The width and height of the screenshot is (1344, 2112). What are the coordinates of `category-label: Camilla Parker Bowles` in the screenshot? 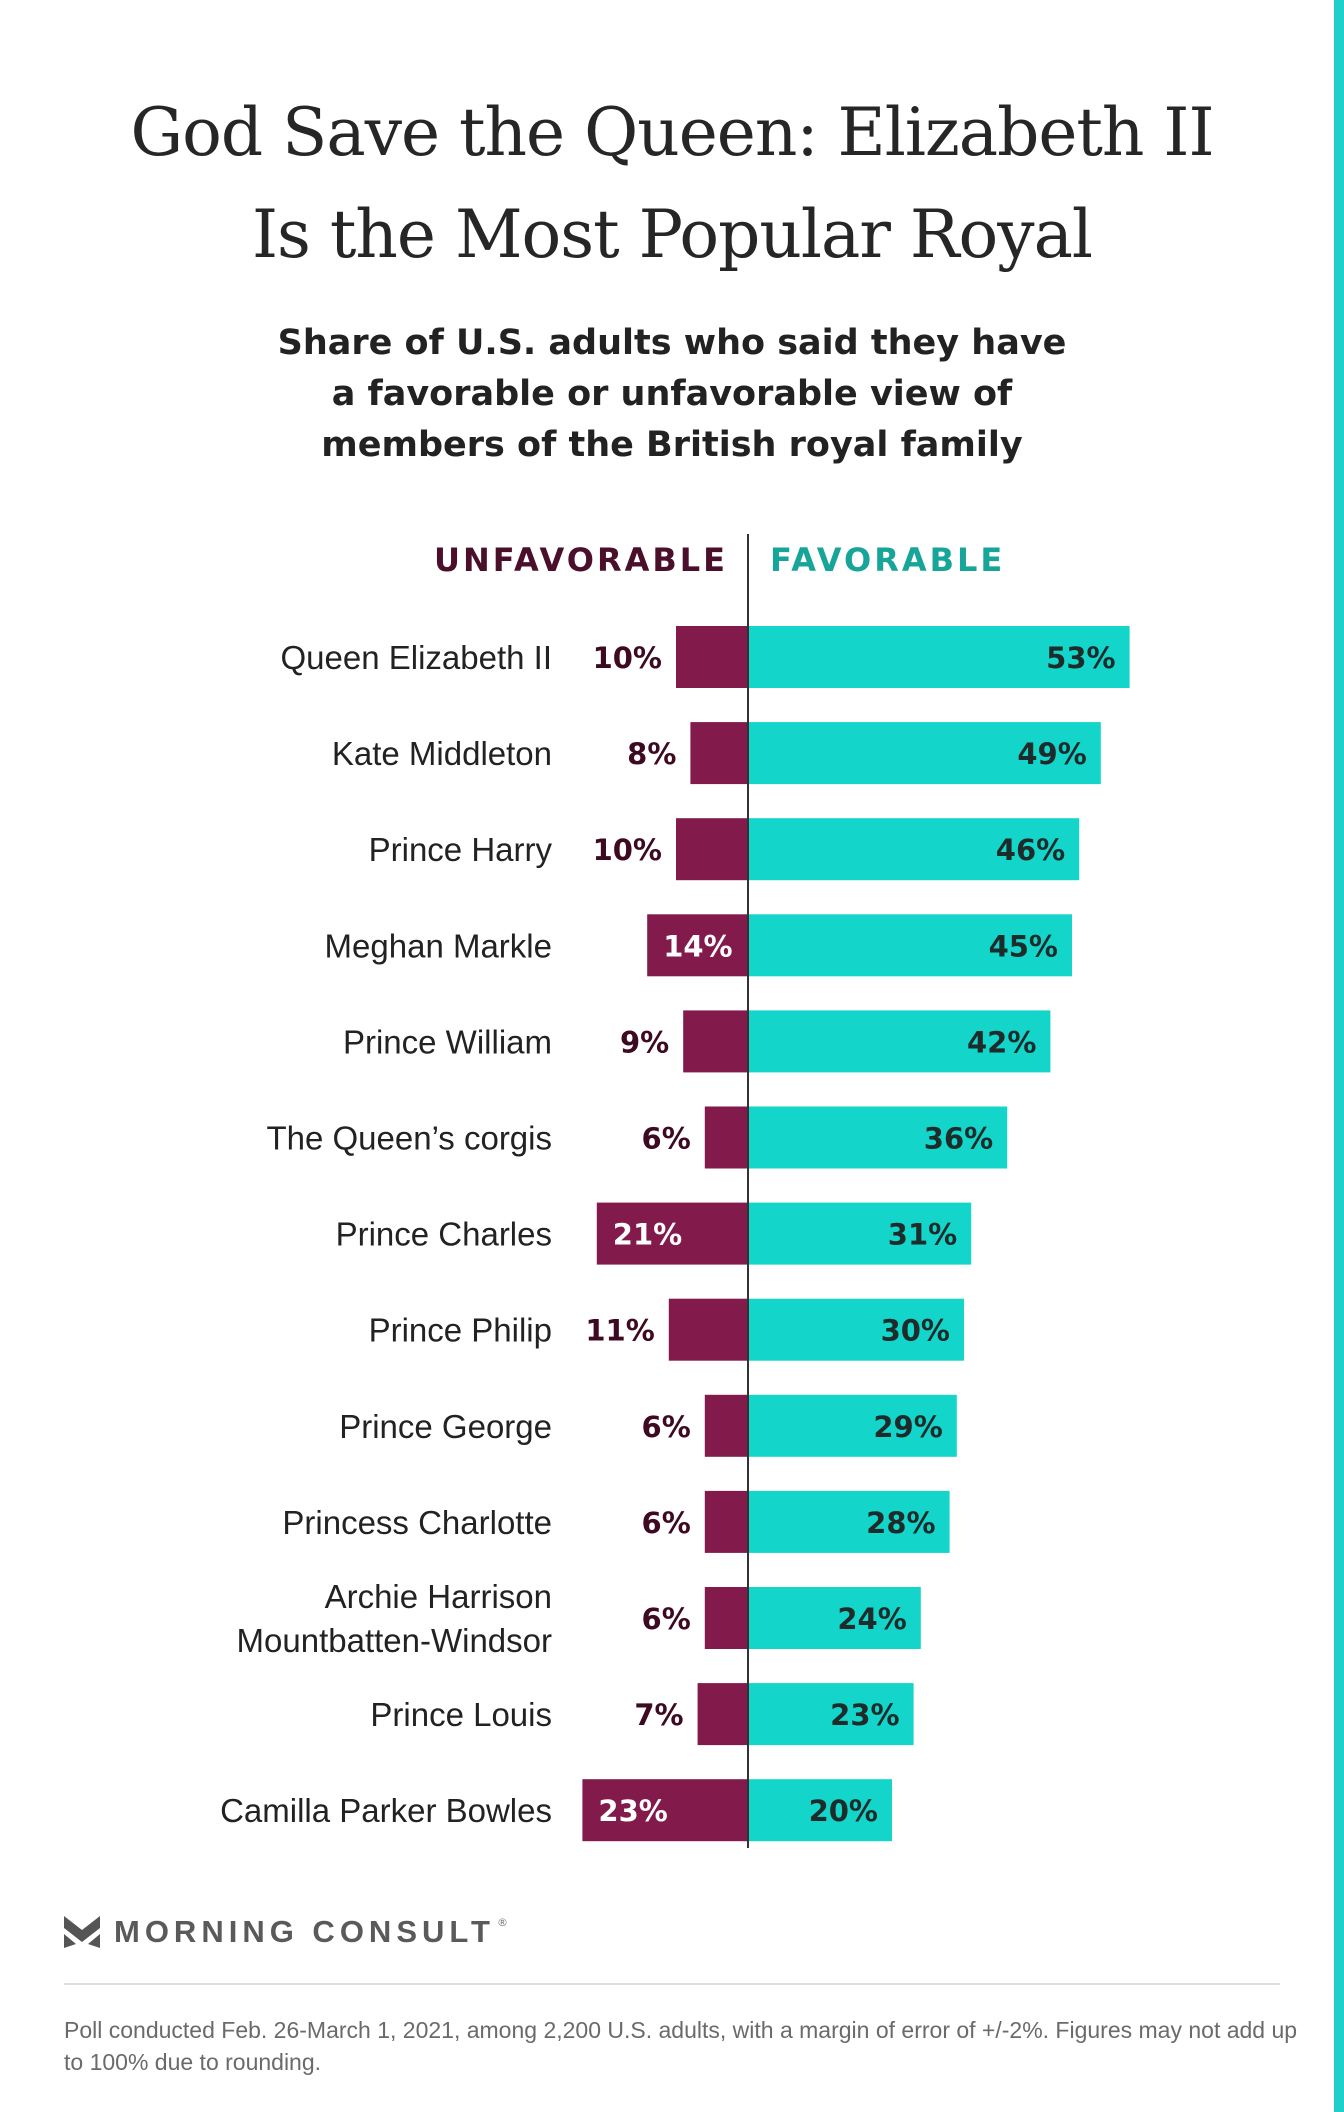 It's located at (386, 1810).